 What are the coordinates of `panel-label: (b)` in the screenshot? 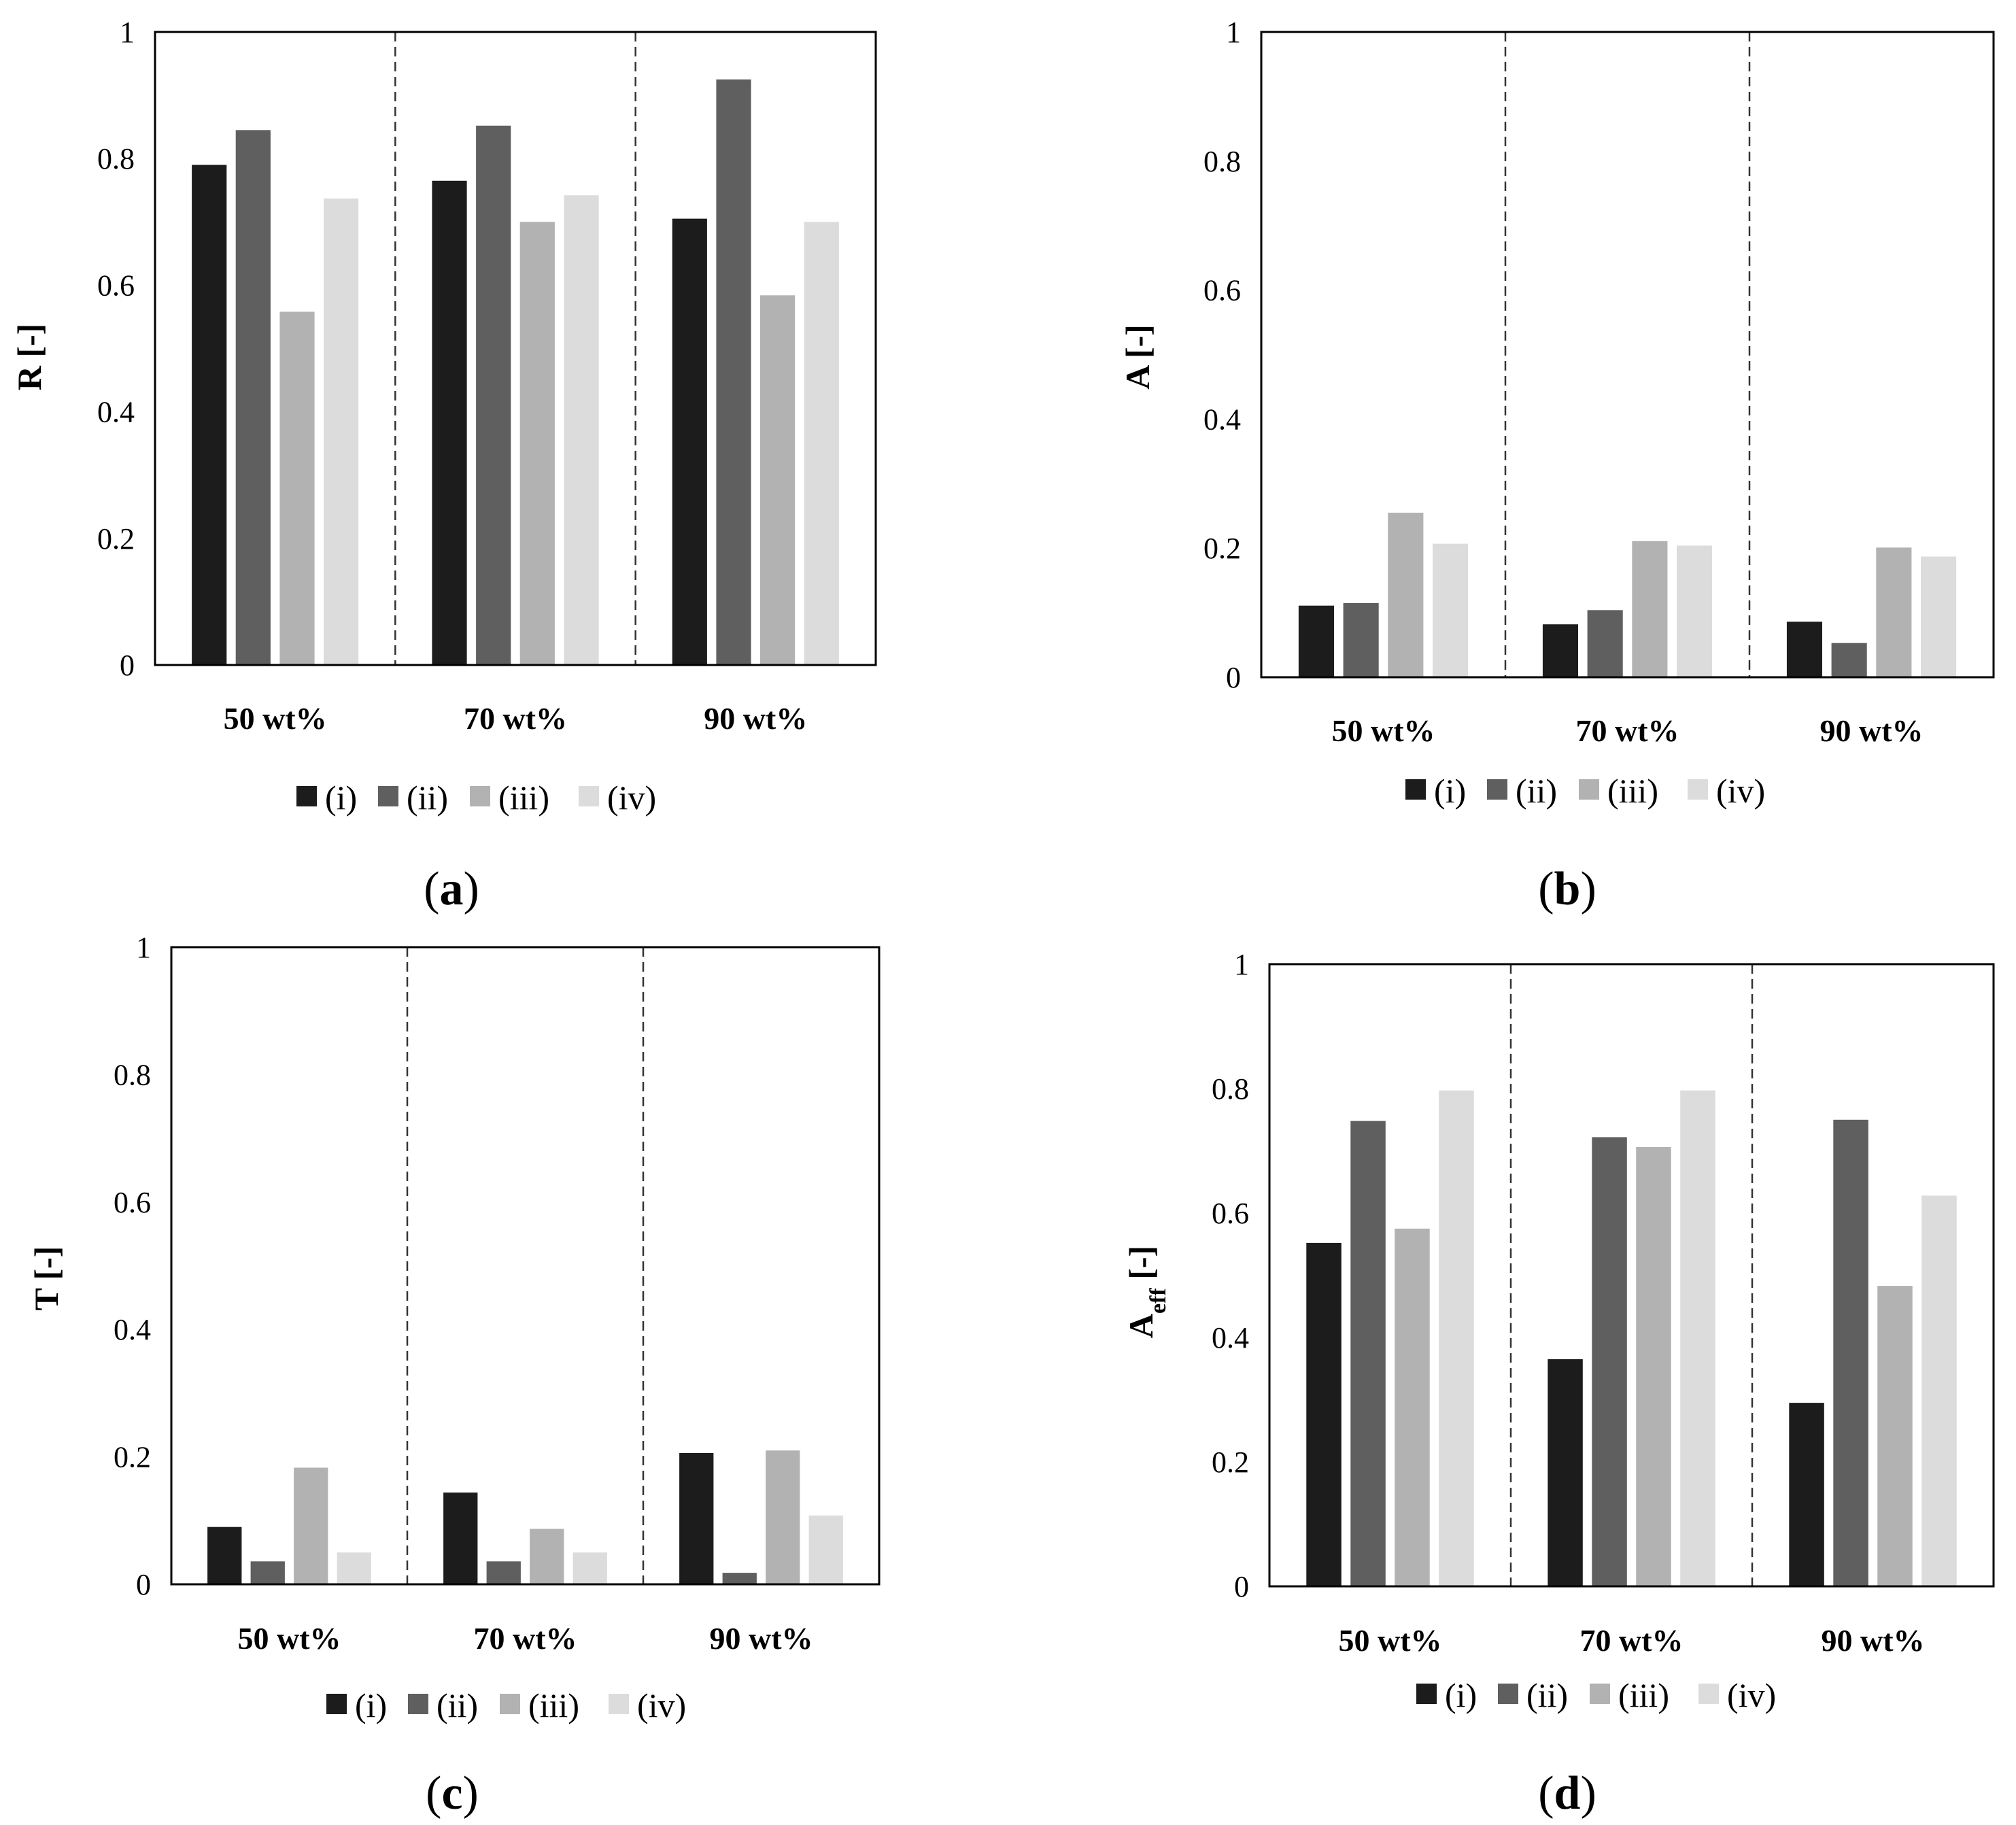 It's located at (1567, 889).